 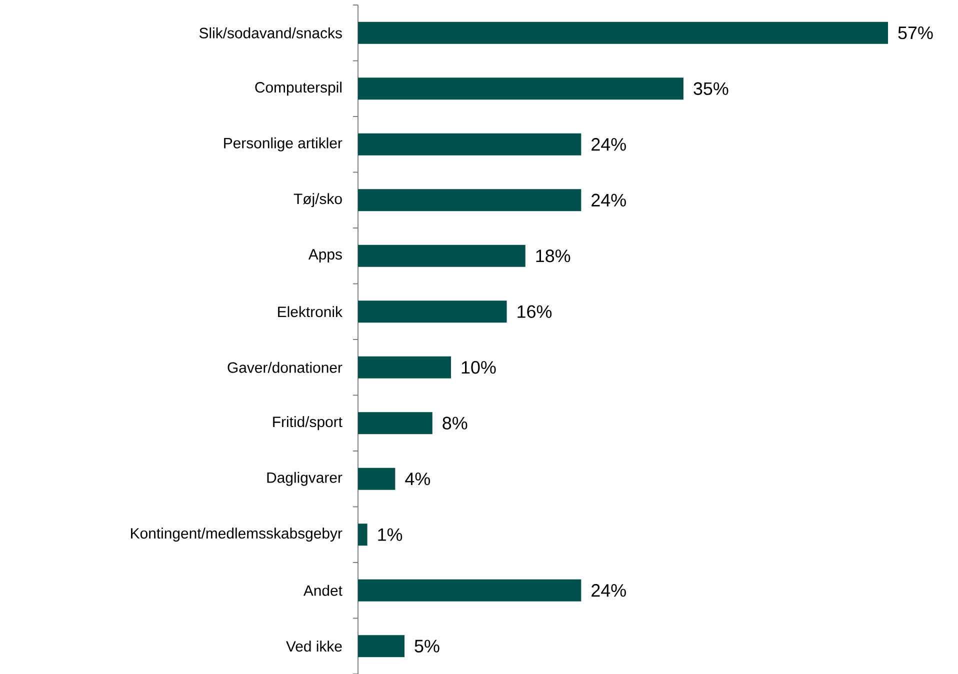 What do you see at coordinates (283, 144) in the screenshot?
I see `y-tick-label: Personlige artikler` at bounding box center [283, 144].